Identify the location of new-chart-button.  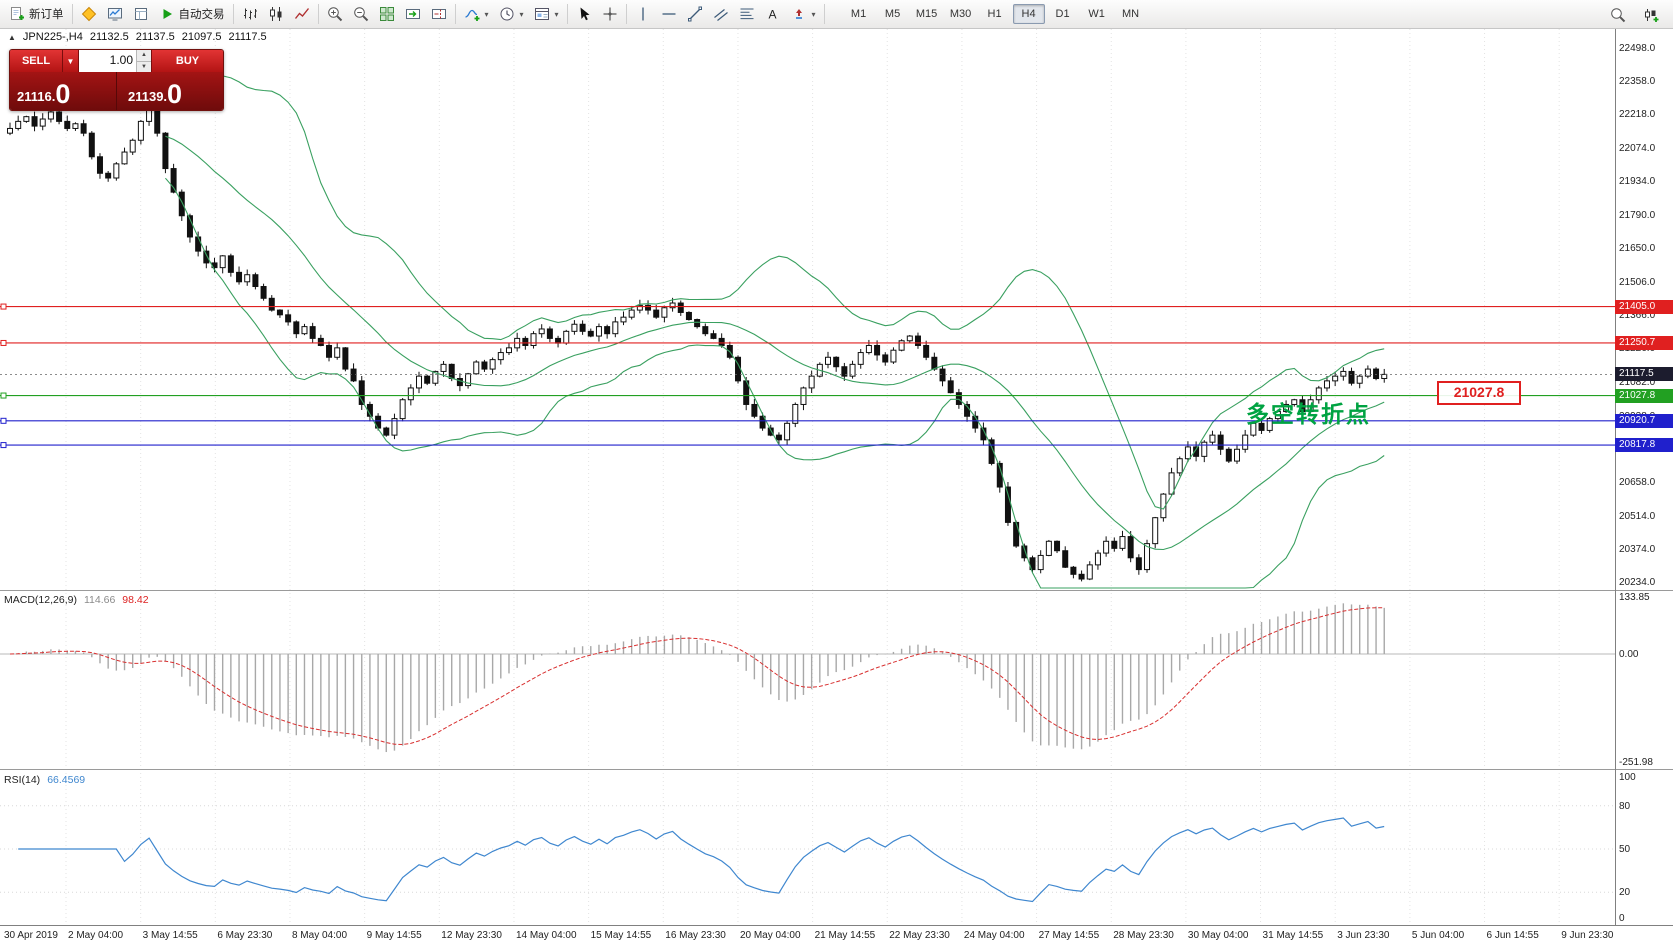
(1652, 15).